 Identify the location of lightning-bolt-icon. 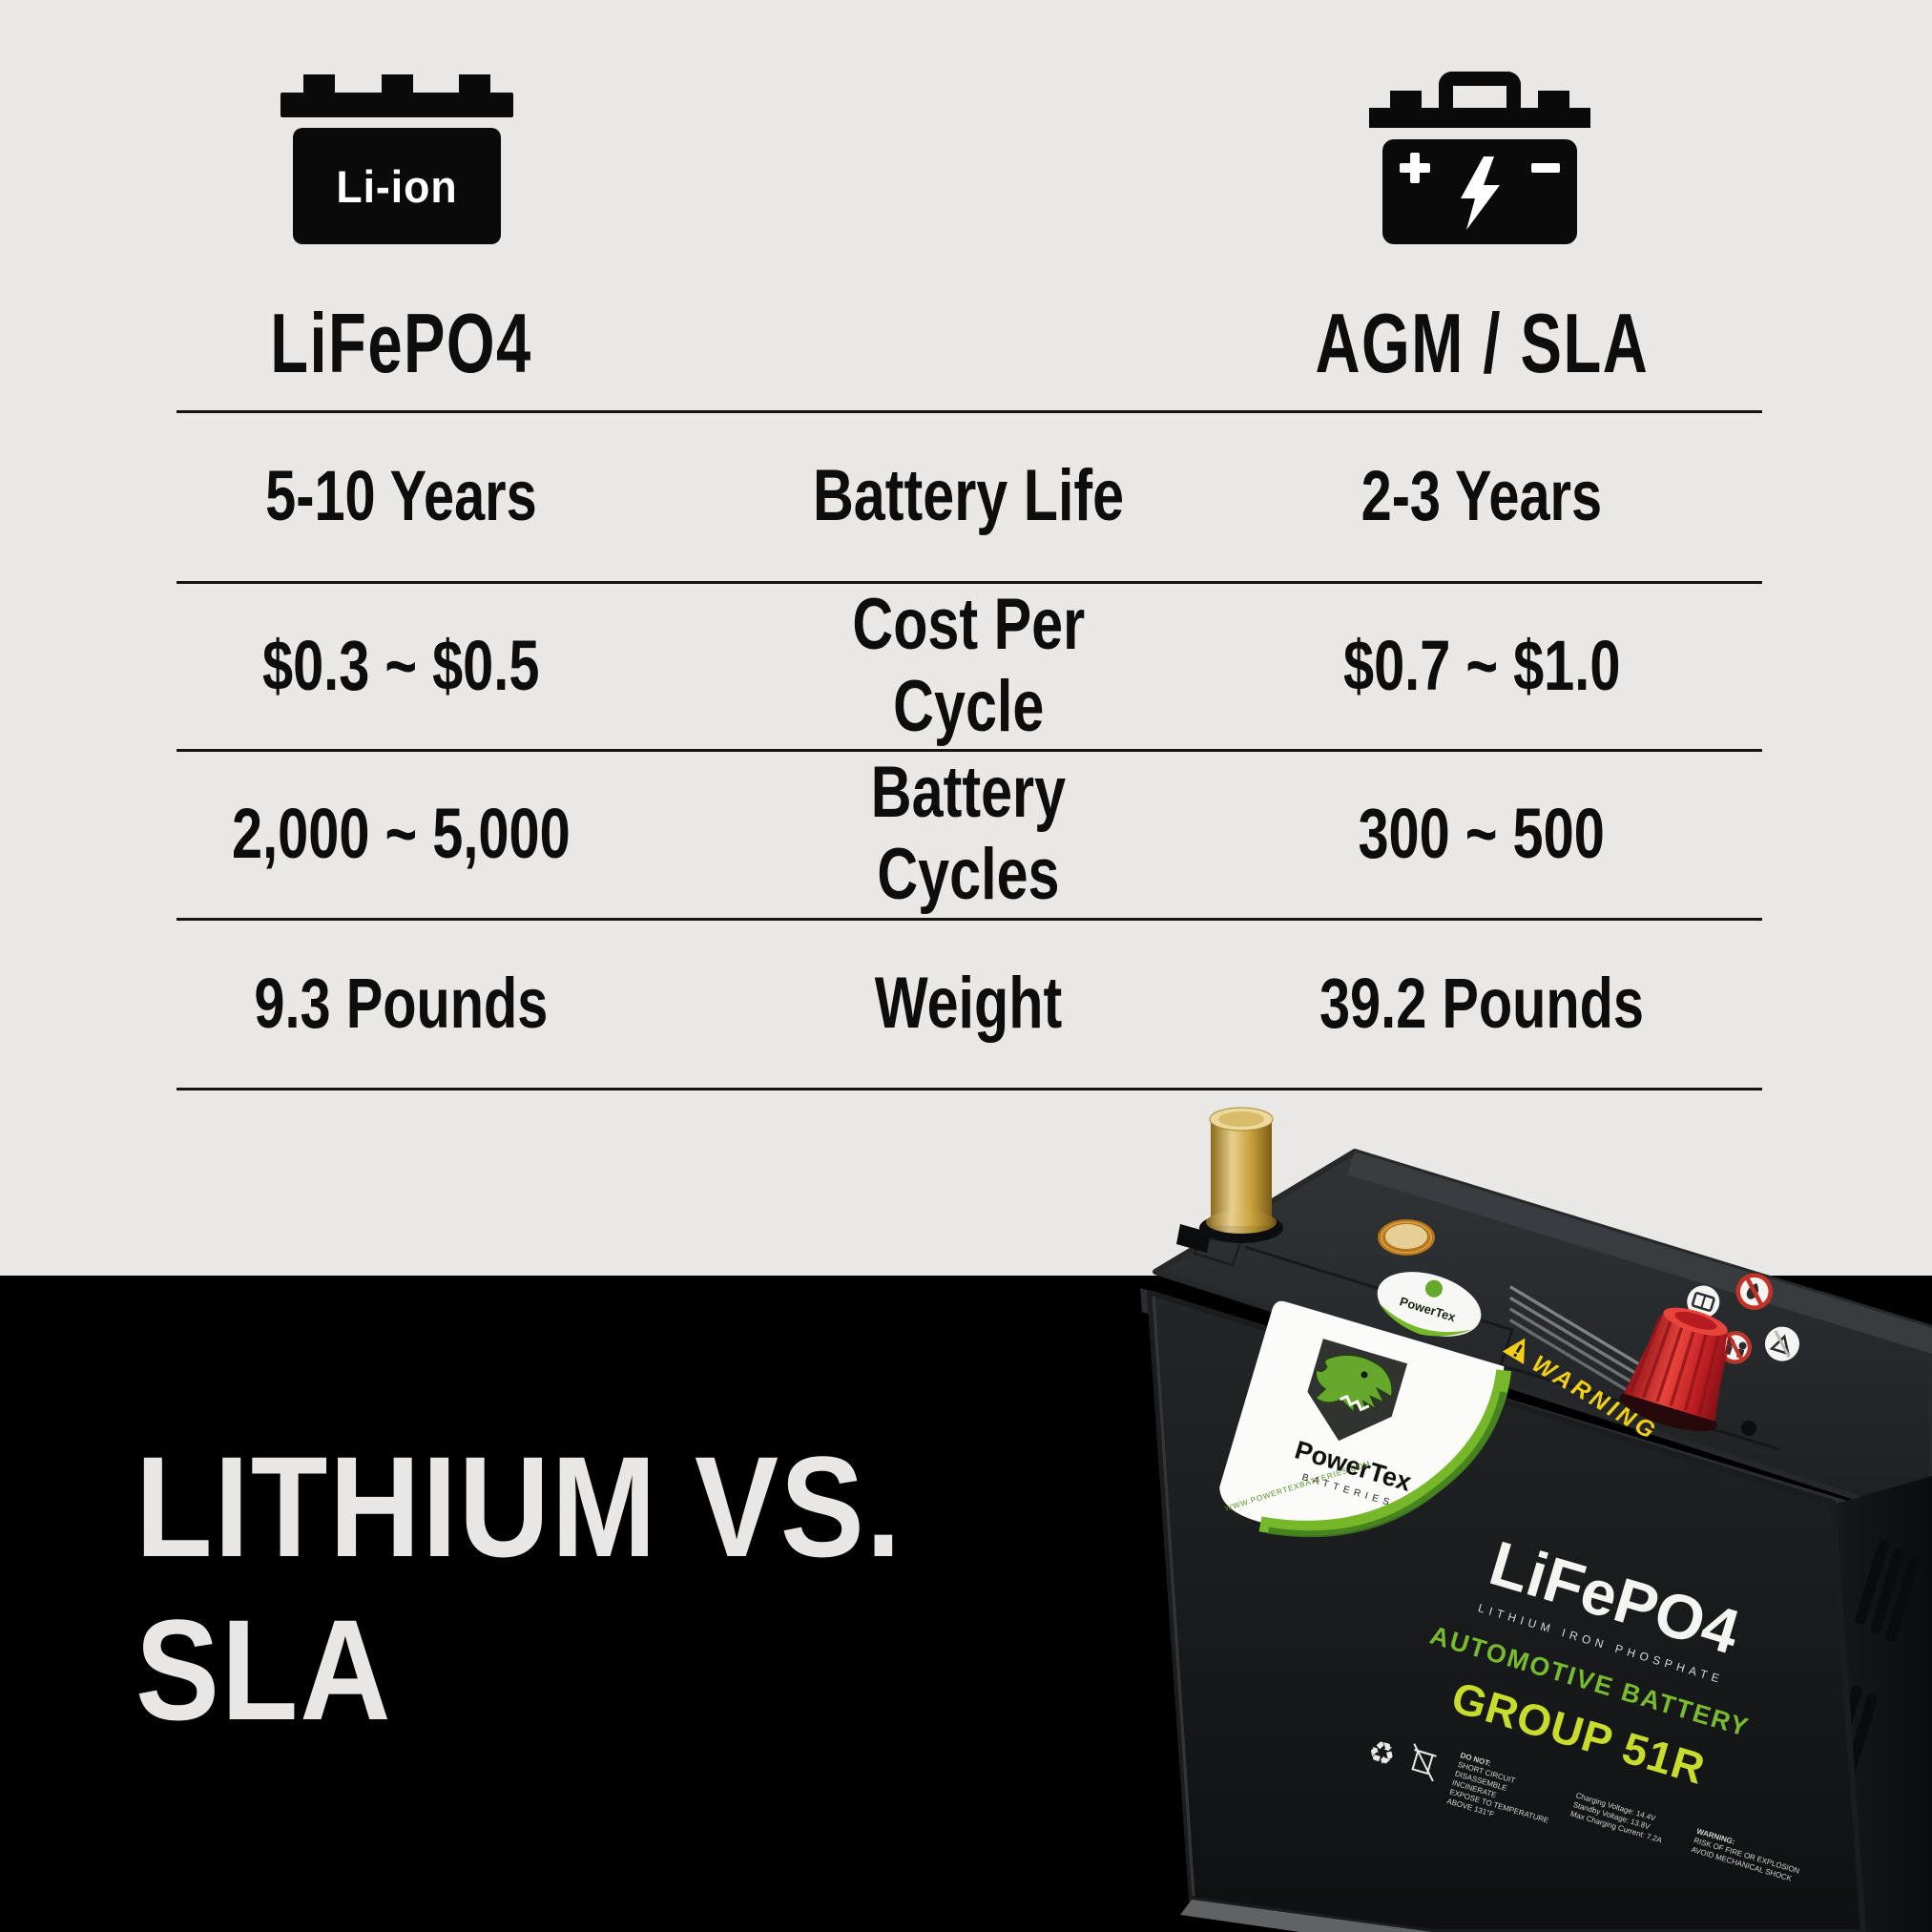
(1480, 193).